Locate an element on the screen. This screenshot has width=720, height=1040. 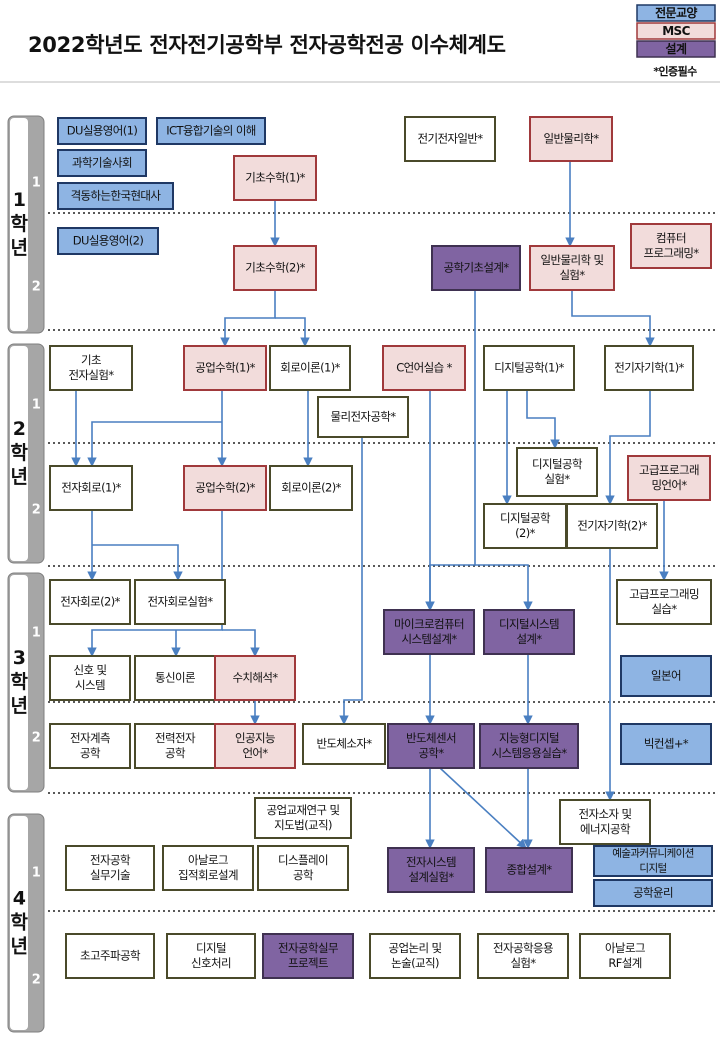
course-label: 전자공학실무 is located at coordinates (308, 948).